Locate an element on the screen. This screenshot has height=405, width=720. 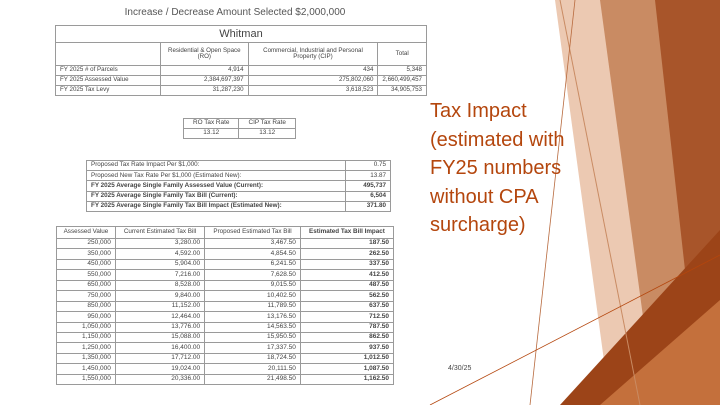
cell: 6,241.50 is located at coordinates (252, 264).